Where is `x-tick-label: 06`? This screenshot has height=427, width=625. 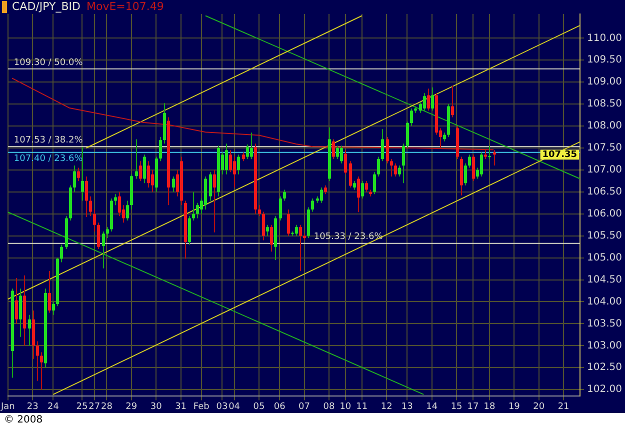 x-tick-label: 06 is located at coordinates (280, 407).